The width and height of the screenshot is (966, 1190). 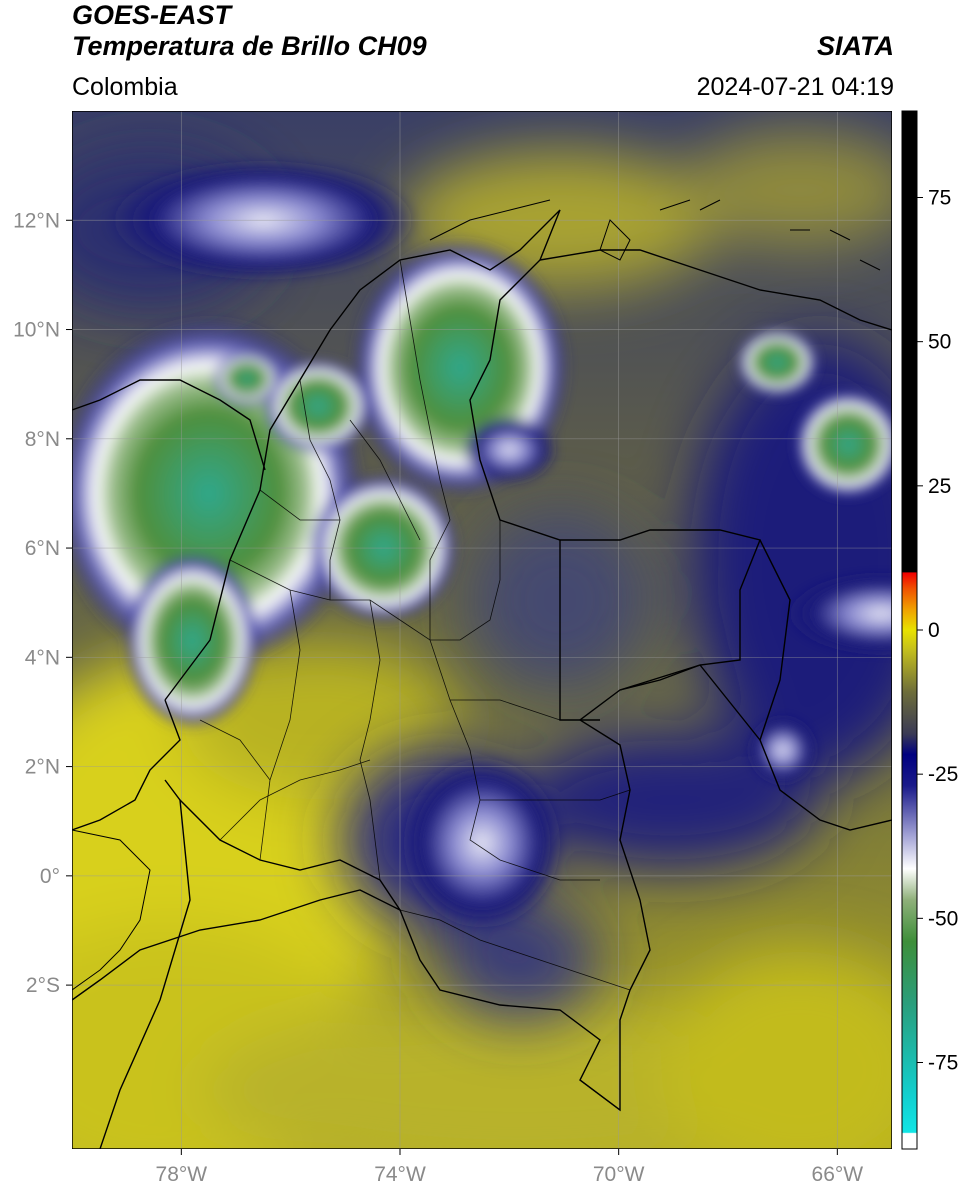 I want to click on y-tick-label: 6°N, so click(x=42, y=548).